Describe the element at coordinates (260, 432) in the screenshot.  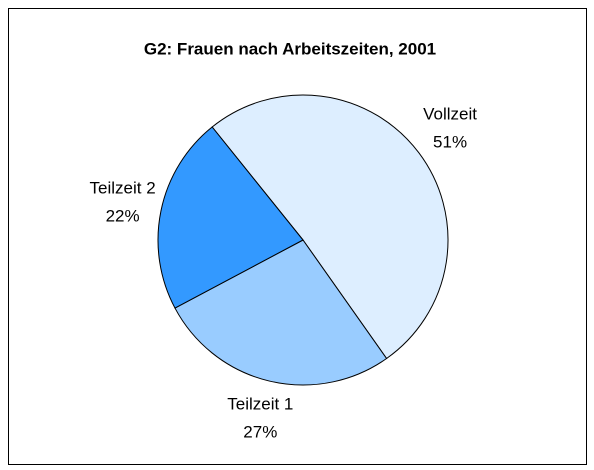
I see `slice-value-label: 27%` at that location.